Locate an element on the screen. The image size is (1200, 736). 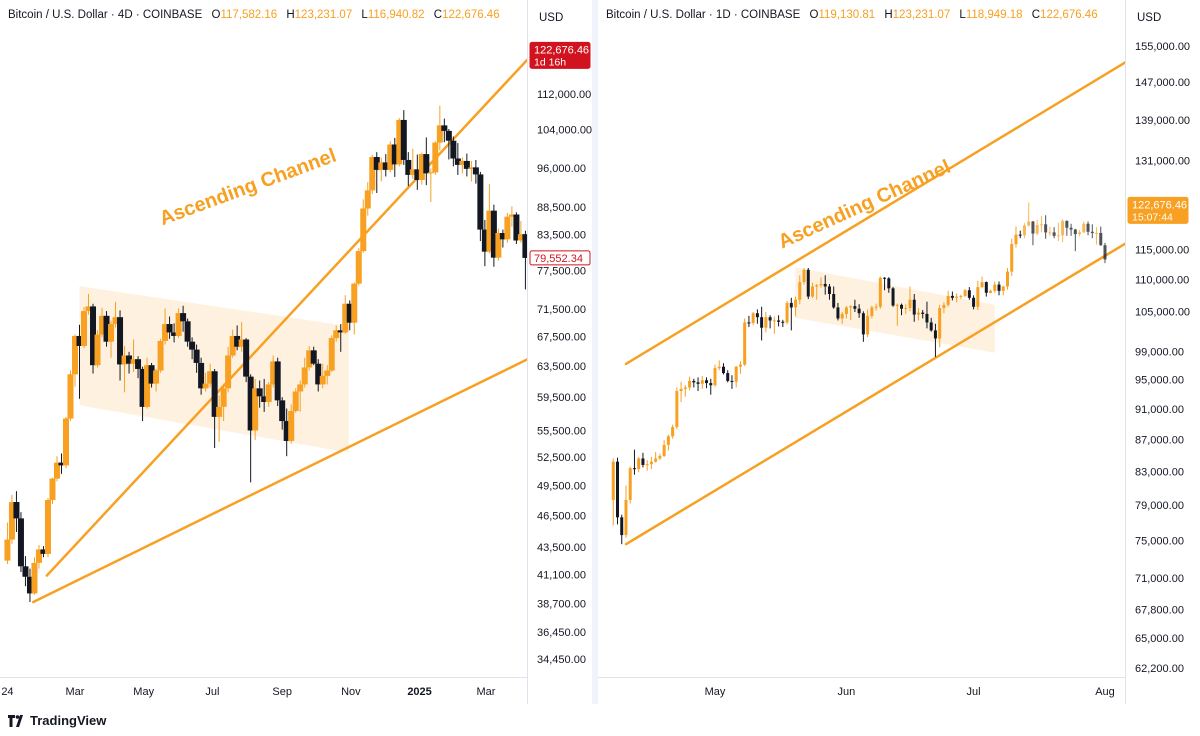
x-tick-label: Sep is located at coordinates (282, 692).